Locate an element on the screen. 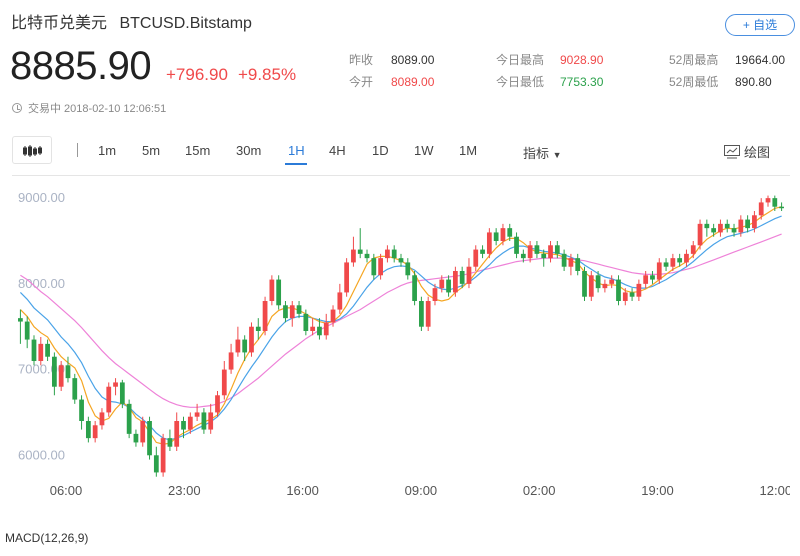 The height and width of the screenshot is (556, 800). chart-type-button is located at coordinates (32, 150).